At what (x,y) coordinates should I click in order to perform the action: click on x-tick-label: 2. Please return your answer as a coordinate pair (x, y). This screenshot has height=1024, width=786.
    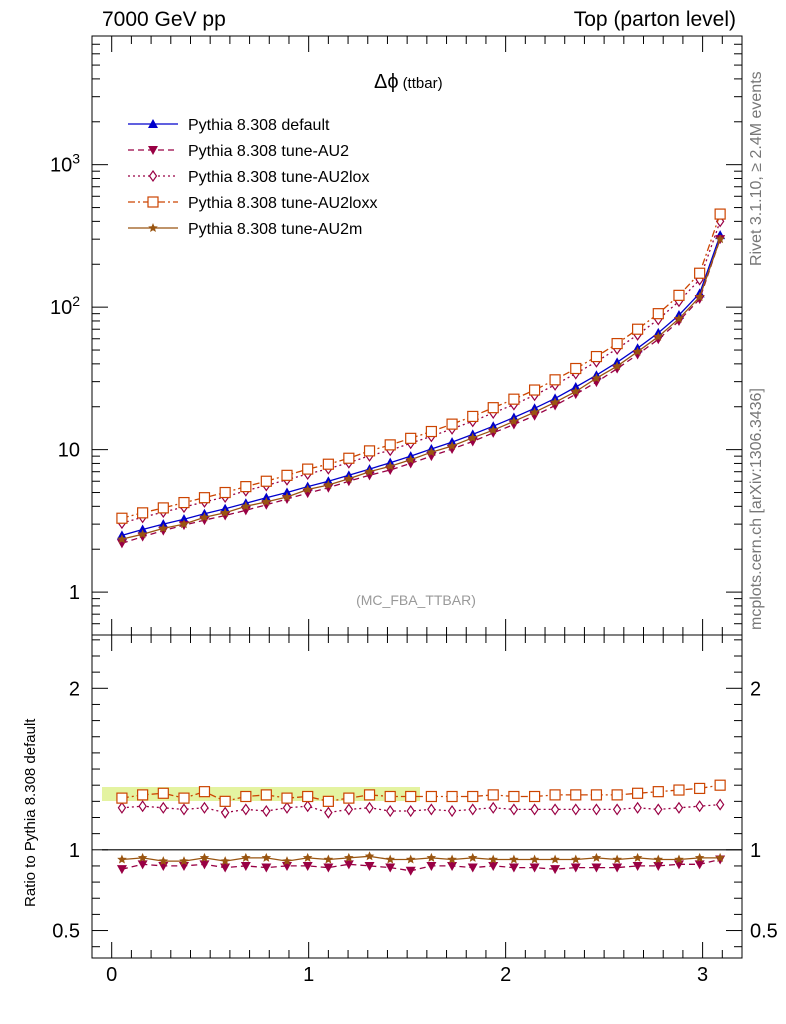
    Looking at the image, I should click on (505, 975).